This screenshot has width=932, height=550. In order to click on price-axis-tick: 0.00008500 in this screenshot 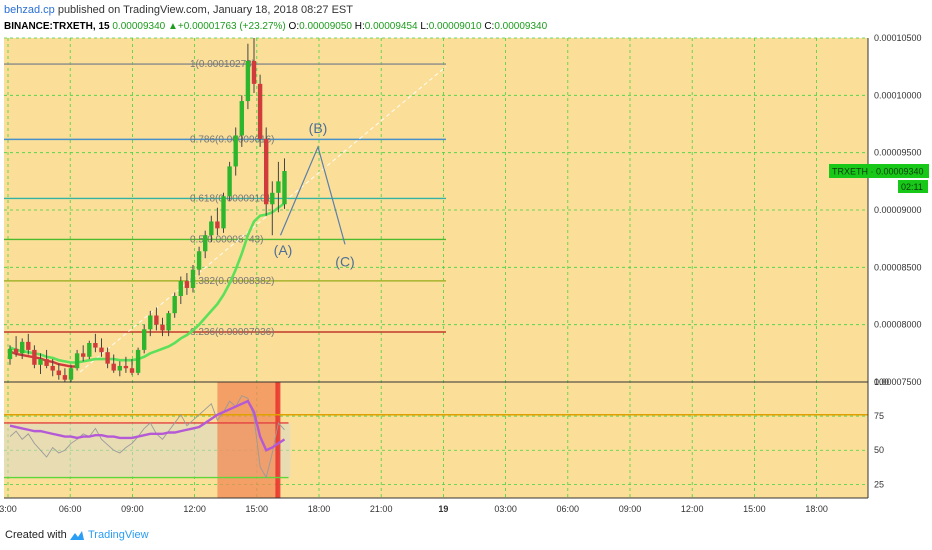, I will do `click(898, 267)`.